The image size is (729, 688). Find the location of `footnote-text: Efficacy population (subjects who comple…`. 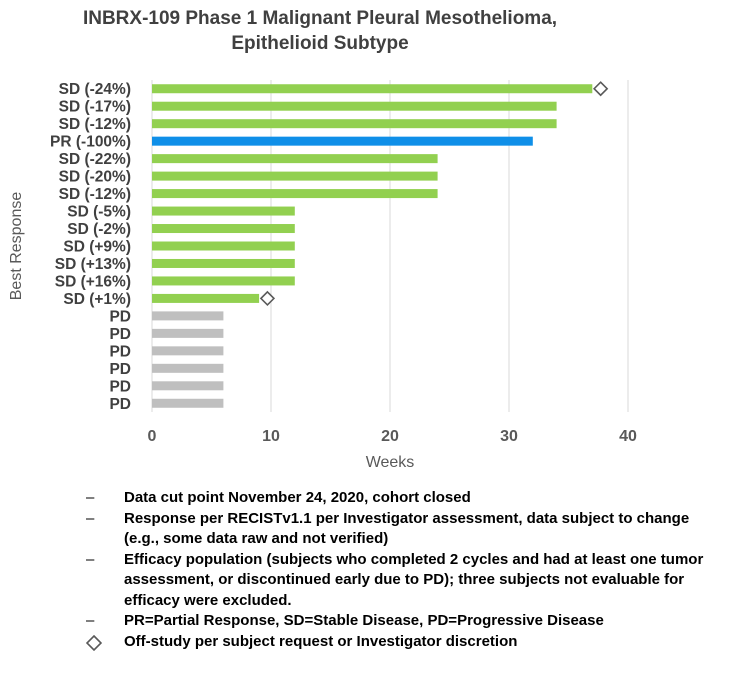

footnote-text: Efficacy population (subjects who comple… is located at coordinates (414, 579).